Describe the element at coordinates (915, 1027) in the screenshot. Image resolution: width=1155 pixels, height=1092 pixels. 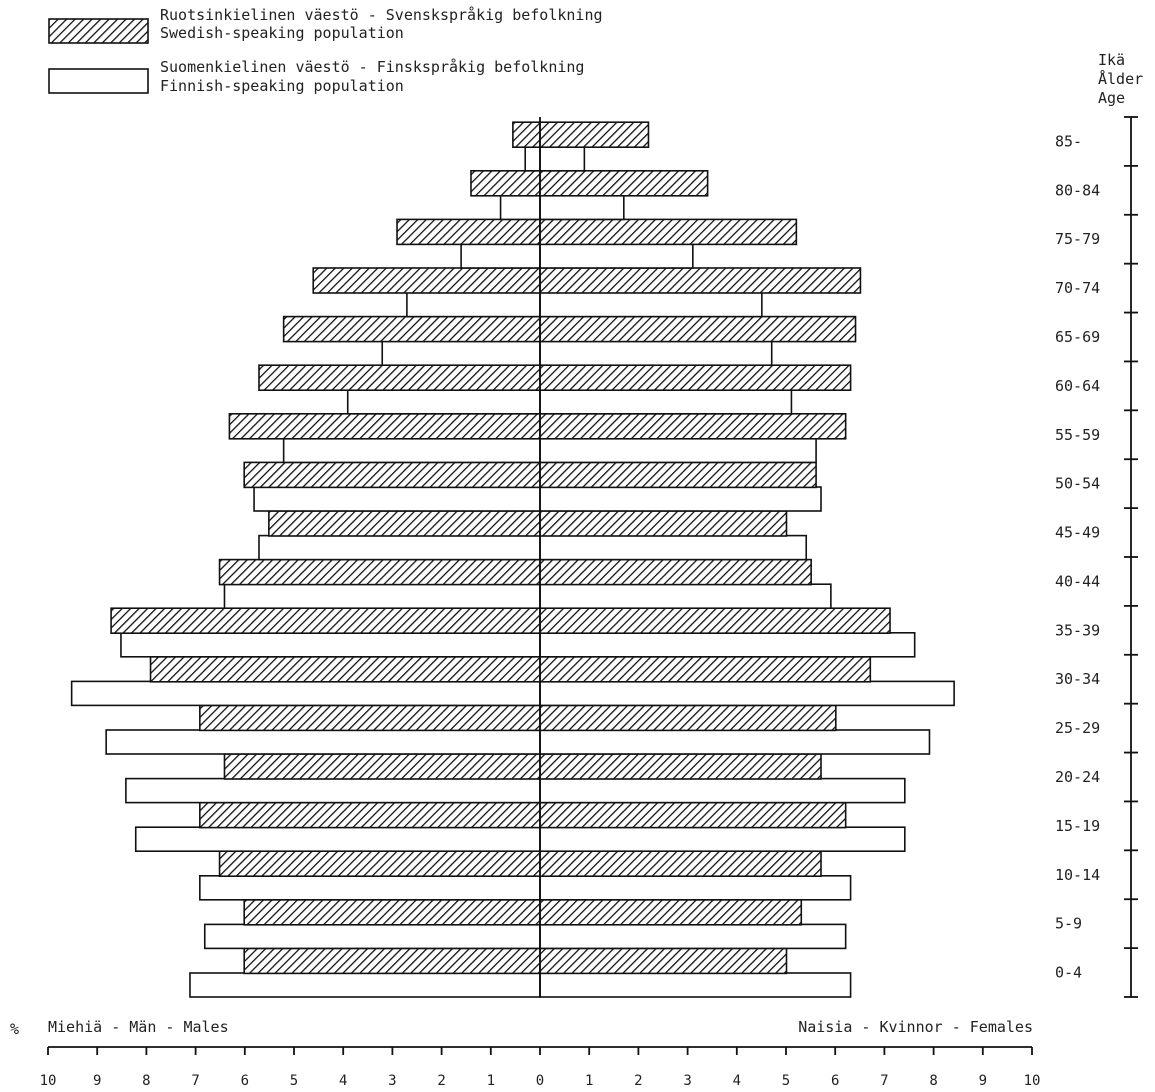
I see `females-label: Naisia - Kvinnor - Females` at that location.